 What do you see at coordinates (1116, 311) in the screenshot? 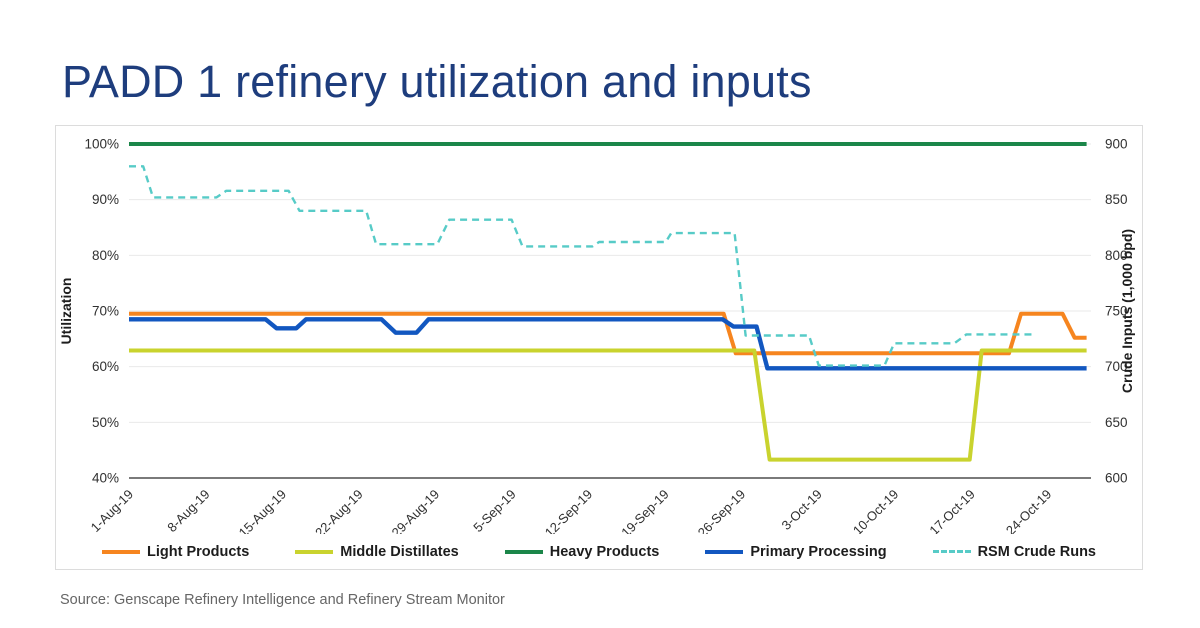
I see `right-axis-tick-750: 750` at bounding box center [1116, 311].